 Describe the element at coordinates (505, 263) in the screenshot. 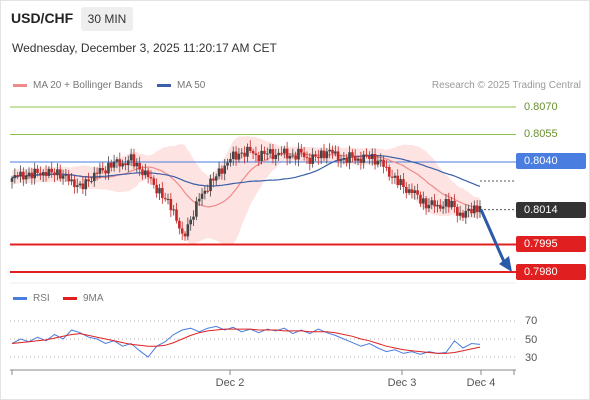

I see `forecast-arrow-head` at that location.